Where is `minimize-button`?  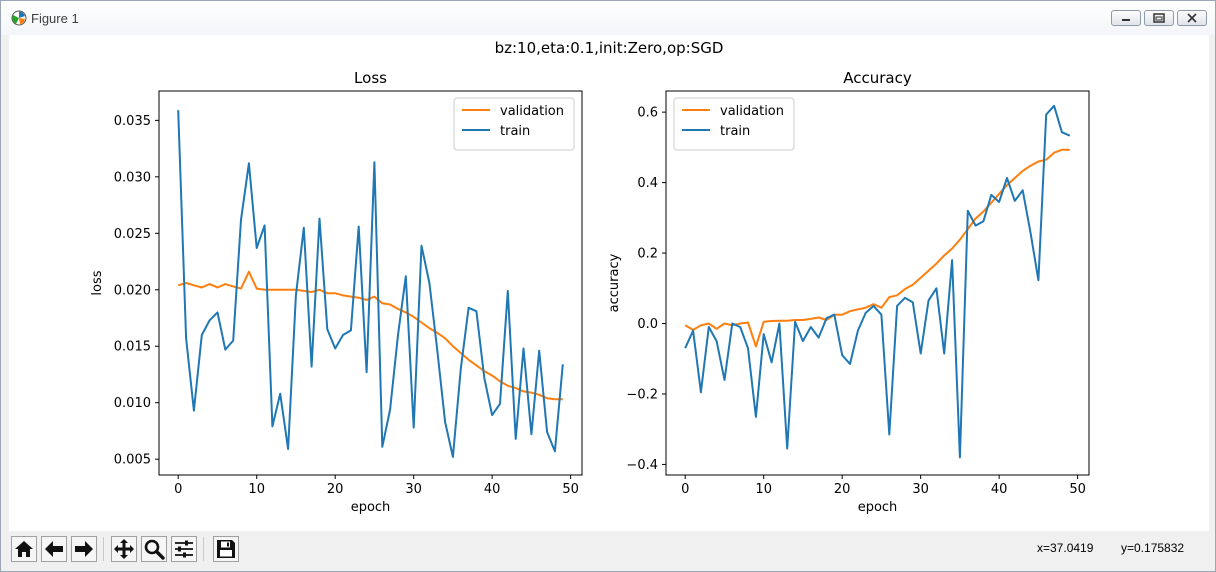
minimize-button is located at coordinates (1126, 18).